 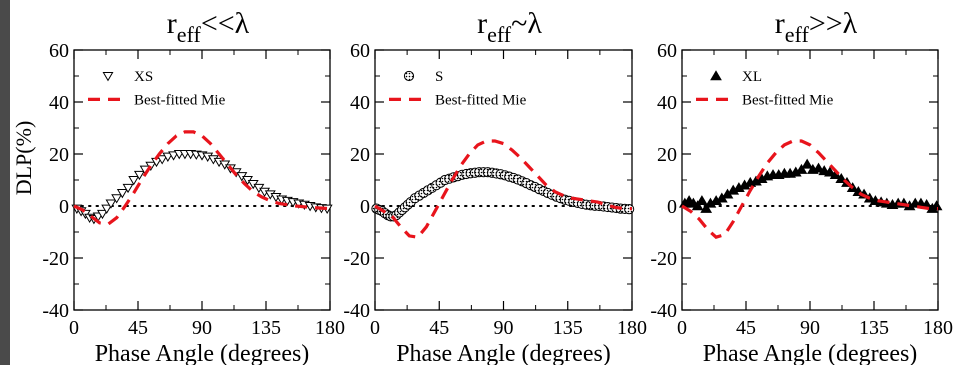 What do you see at coordinates (816, 27) in the screenshot?
I see `panel-title: reff>>λ` at bounding box center [816, 27].